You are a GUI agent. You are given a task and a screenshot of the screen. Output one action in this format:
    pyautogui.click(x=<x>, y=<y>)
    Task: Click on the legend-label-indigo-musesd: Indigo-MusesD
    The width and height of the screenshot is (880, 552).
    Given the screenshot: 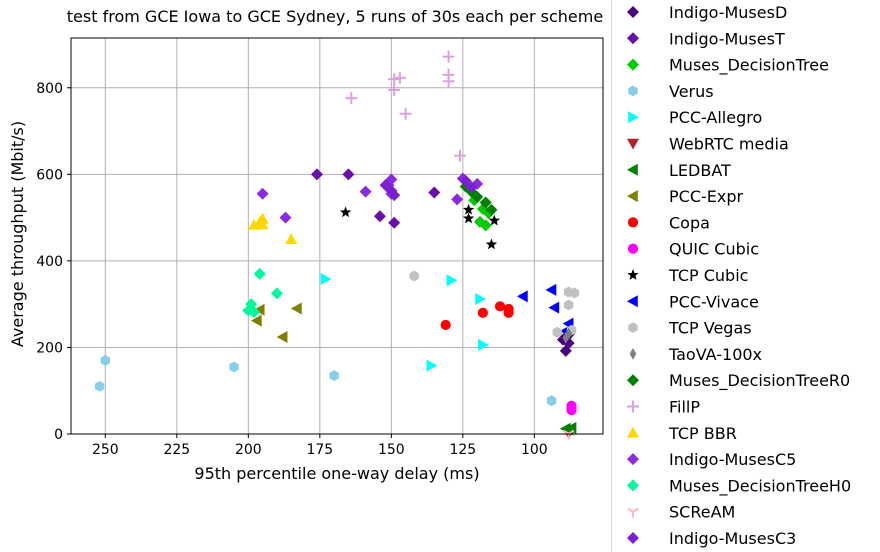 What is the action you would take?
    pyautogui.click(x=728, y=12)
    